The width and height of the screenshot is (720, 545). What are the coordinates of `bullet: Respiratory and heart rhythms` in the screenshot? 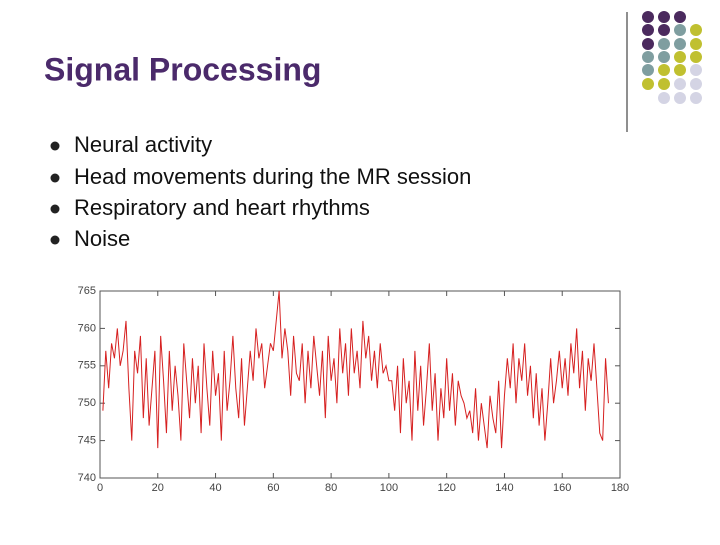 It's located at (222, 207).